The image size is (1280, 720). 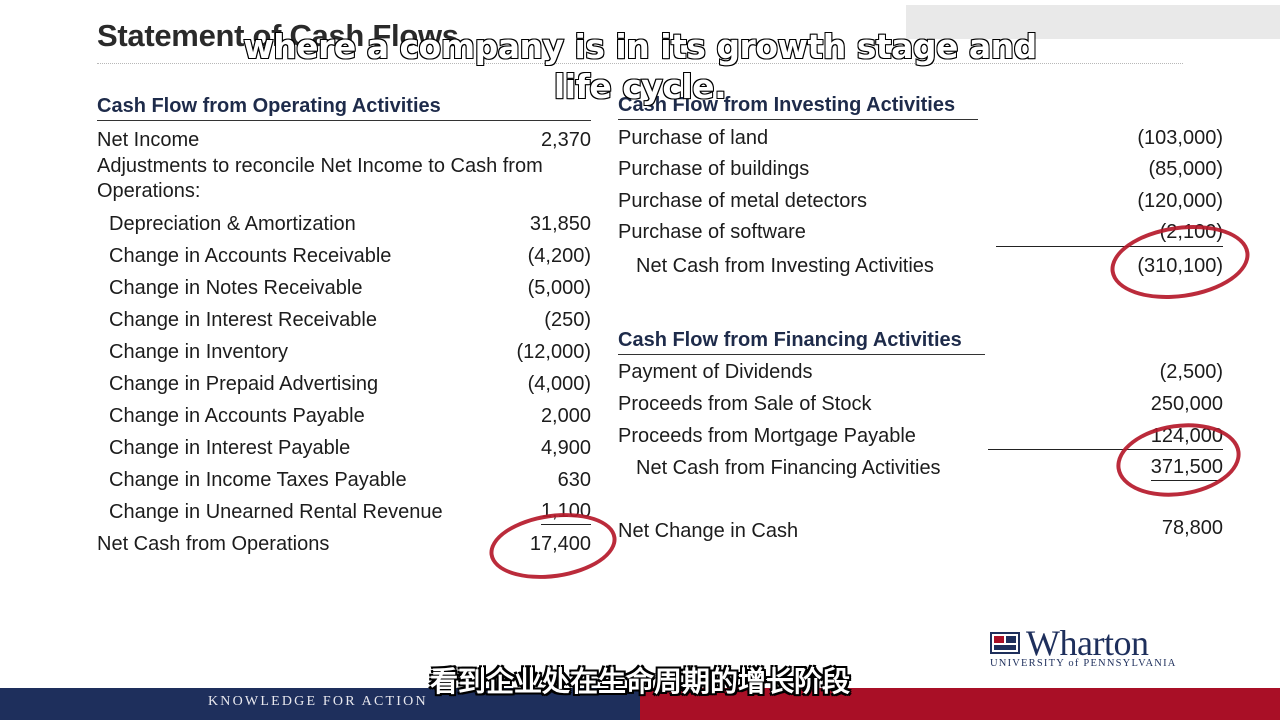 What do you see at coordinates (920, 201) in the screenshot?
I see `table-row: Purchase of metal detectors (120,000)` at bounding box center [920, 201].